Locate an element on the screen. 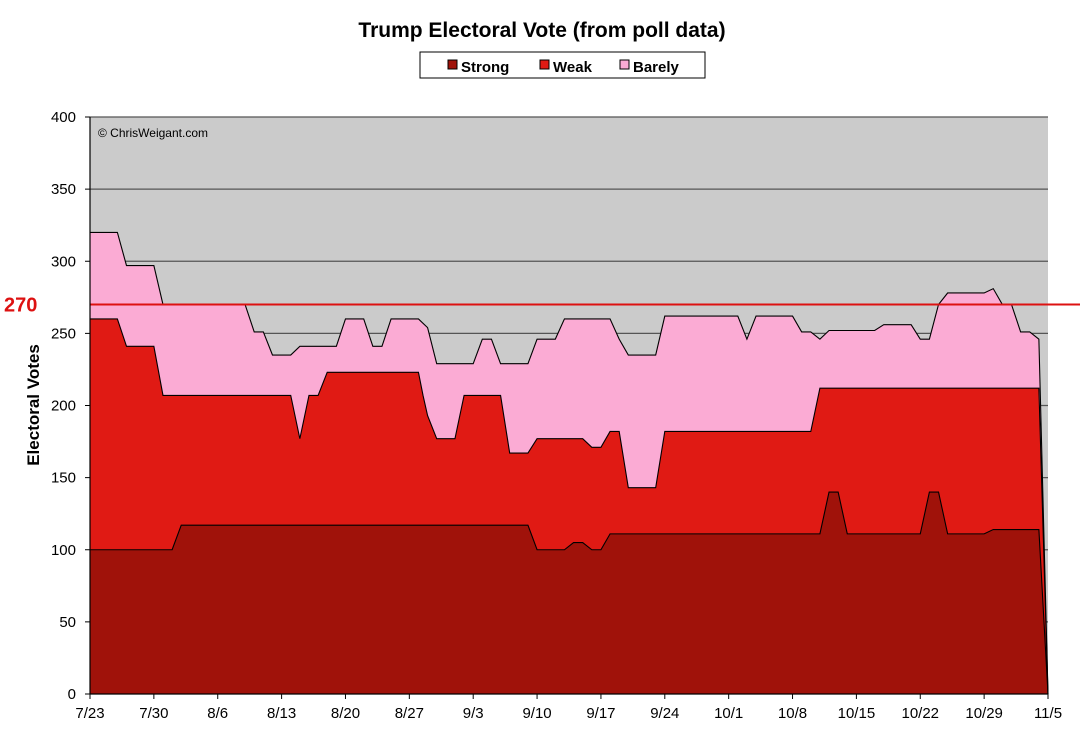  y-tick-label: 50 is located at coordinates (67, 622).